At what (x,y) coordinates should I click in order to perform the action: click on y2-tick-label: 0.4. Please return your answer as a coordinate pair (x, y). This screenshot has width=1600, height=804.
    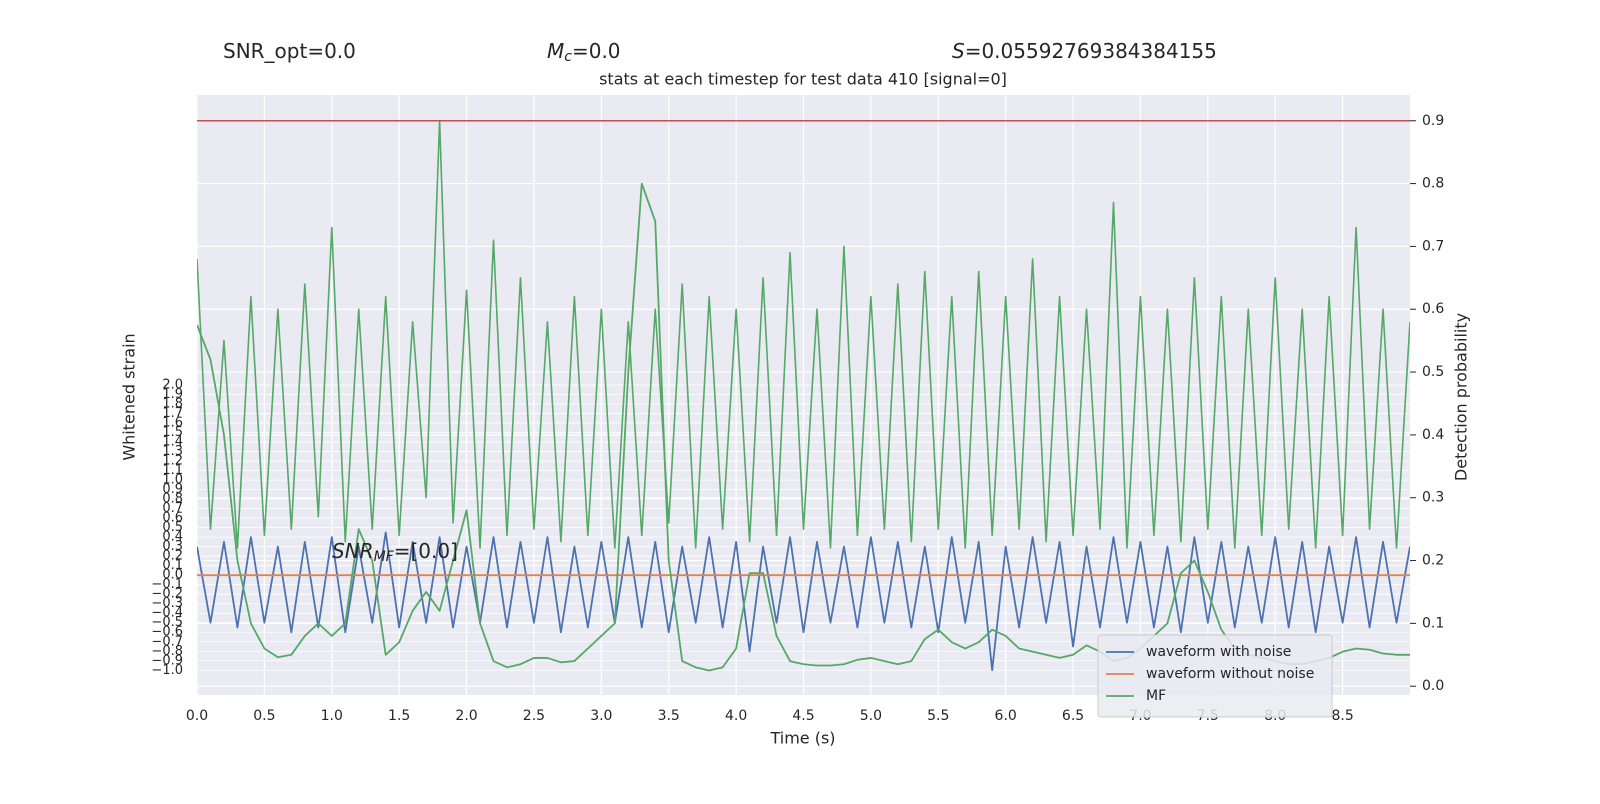
    Looking at the image, I should click on (1433, 435).